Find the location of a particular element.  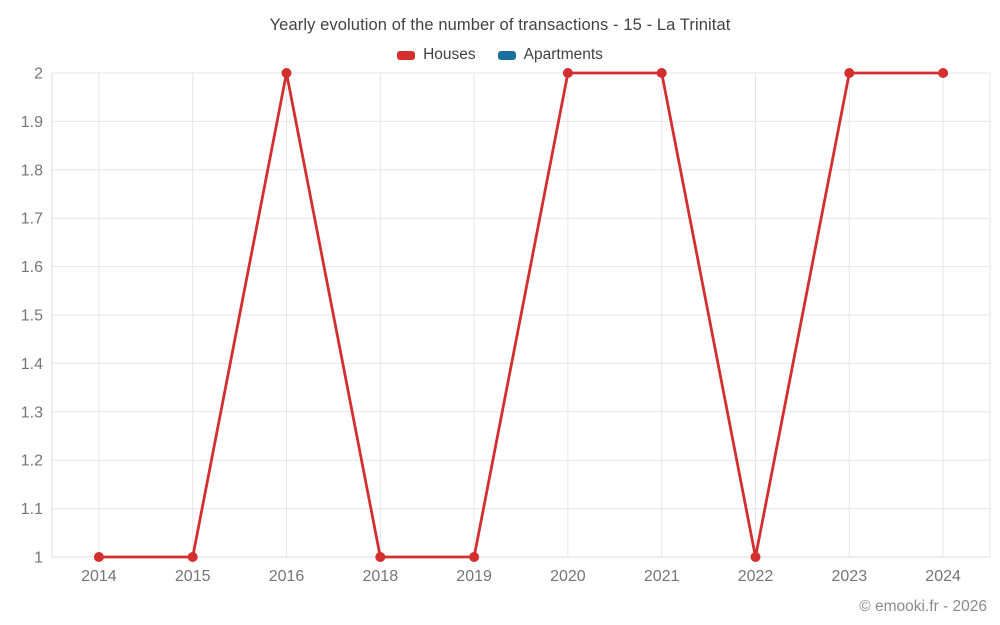

y-axis-tick-label: 1.5 is located at coordinates (32, 316).